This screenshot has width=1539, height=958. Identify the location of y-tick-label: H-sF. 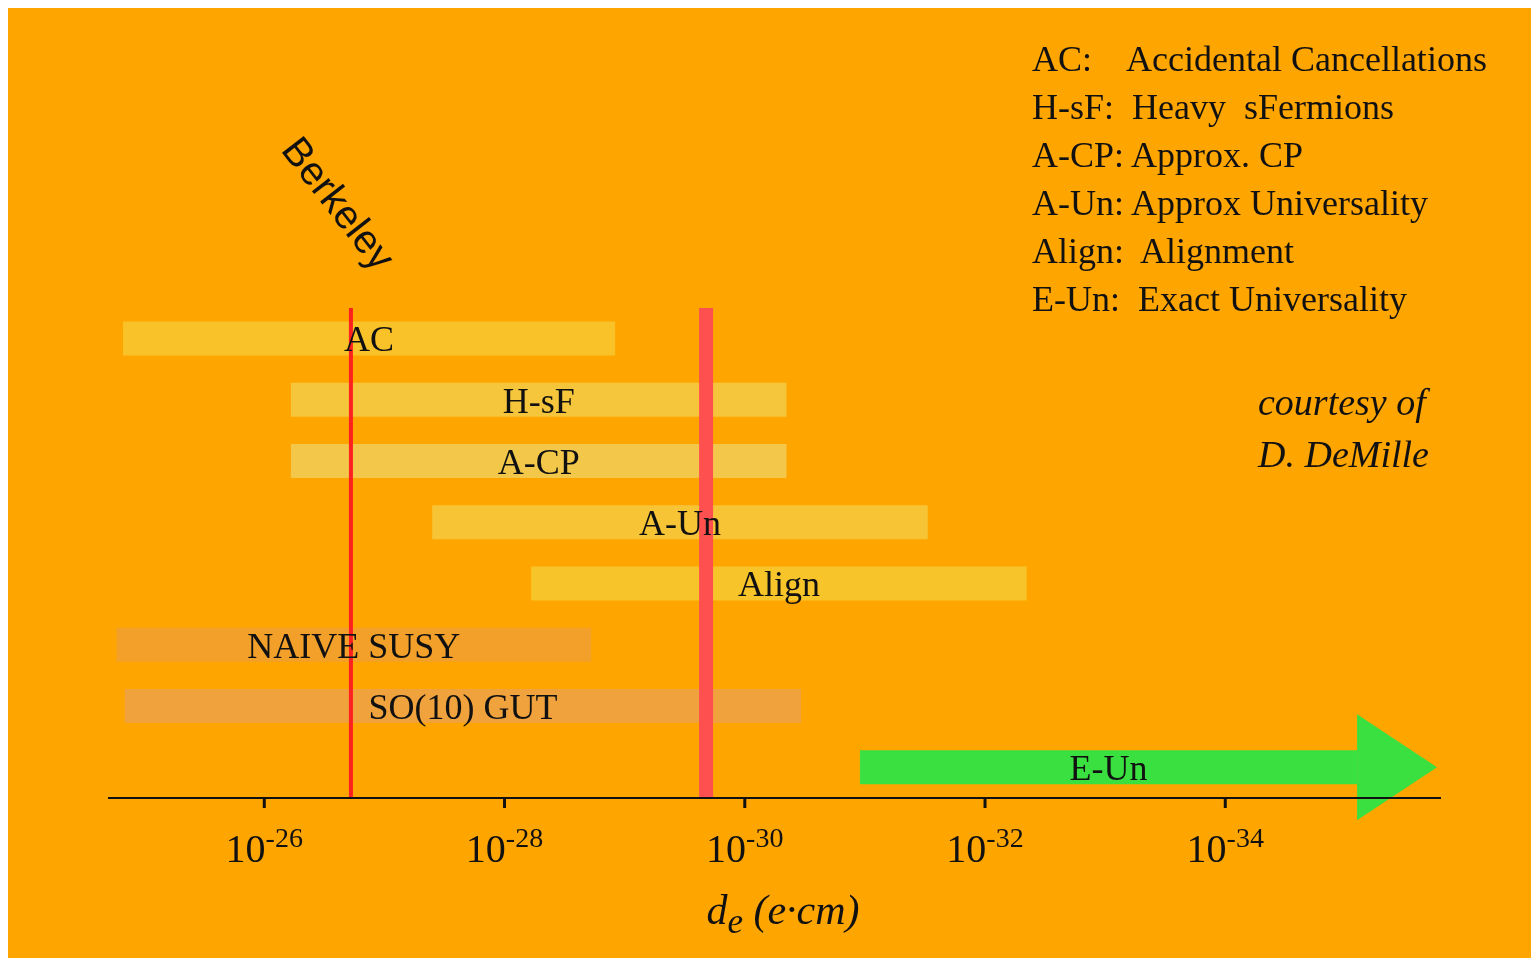
(538, 400).